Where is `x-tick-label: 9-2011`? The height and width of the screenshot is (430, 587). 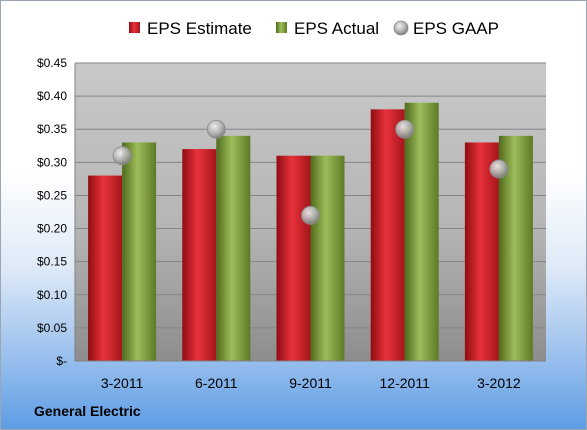 x-tick-label: 9-2011 is located at coordinates (310, 383).